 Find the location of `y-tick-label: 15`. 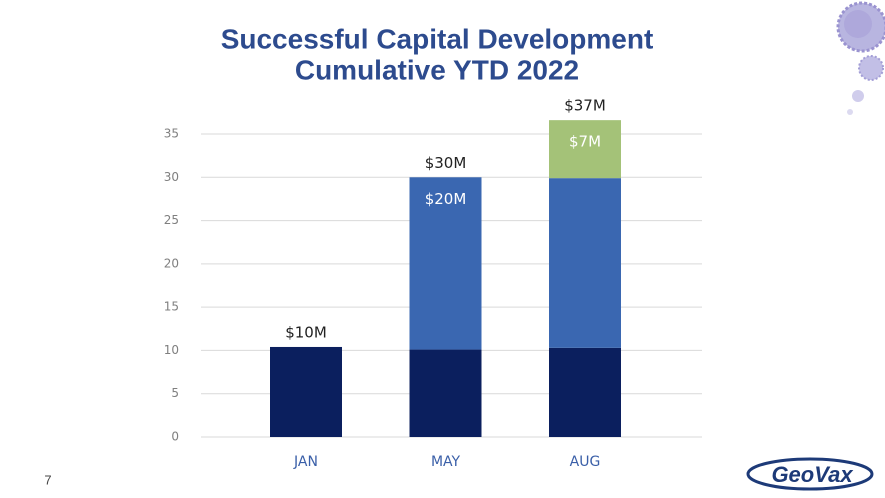

y-tick-label: 15 is located at coordinates (171, 307).